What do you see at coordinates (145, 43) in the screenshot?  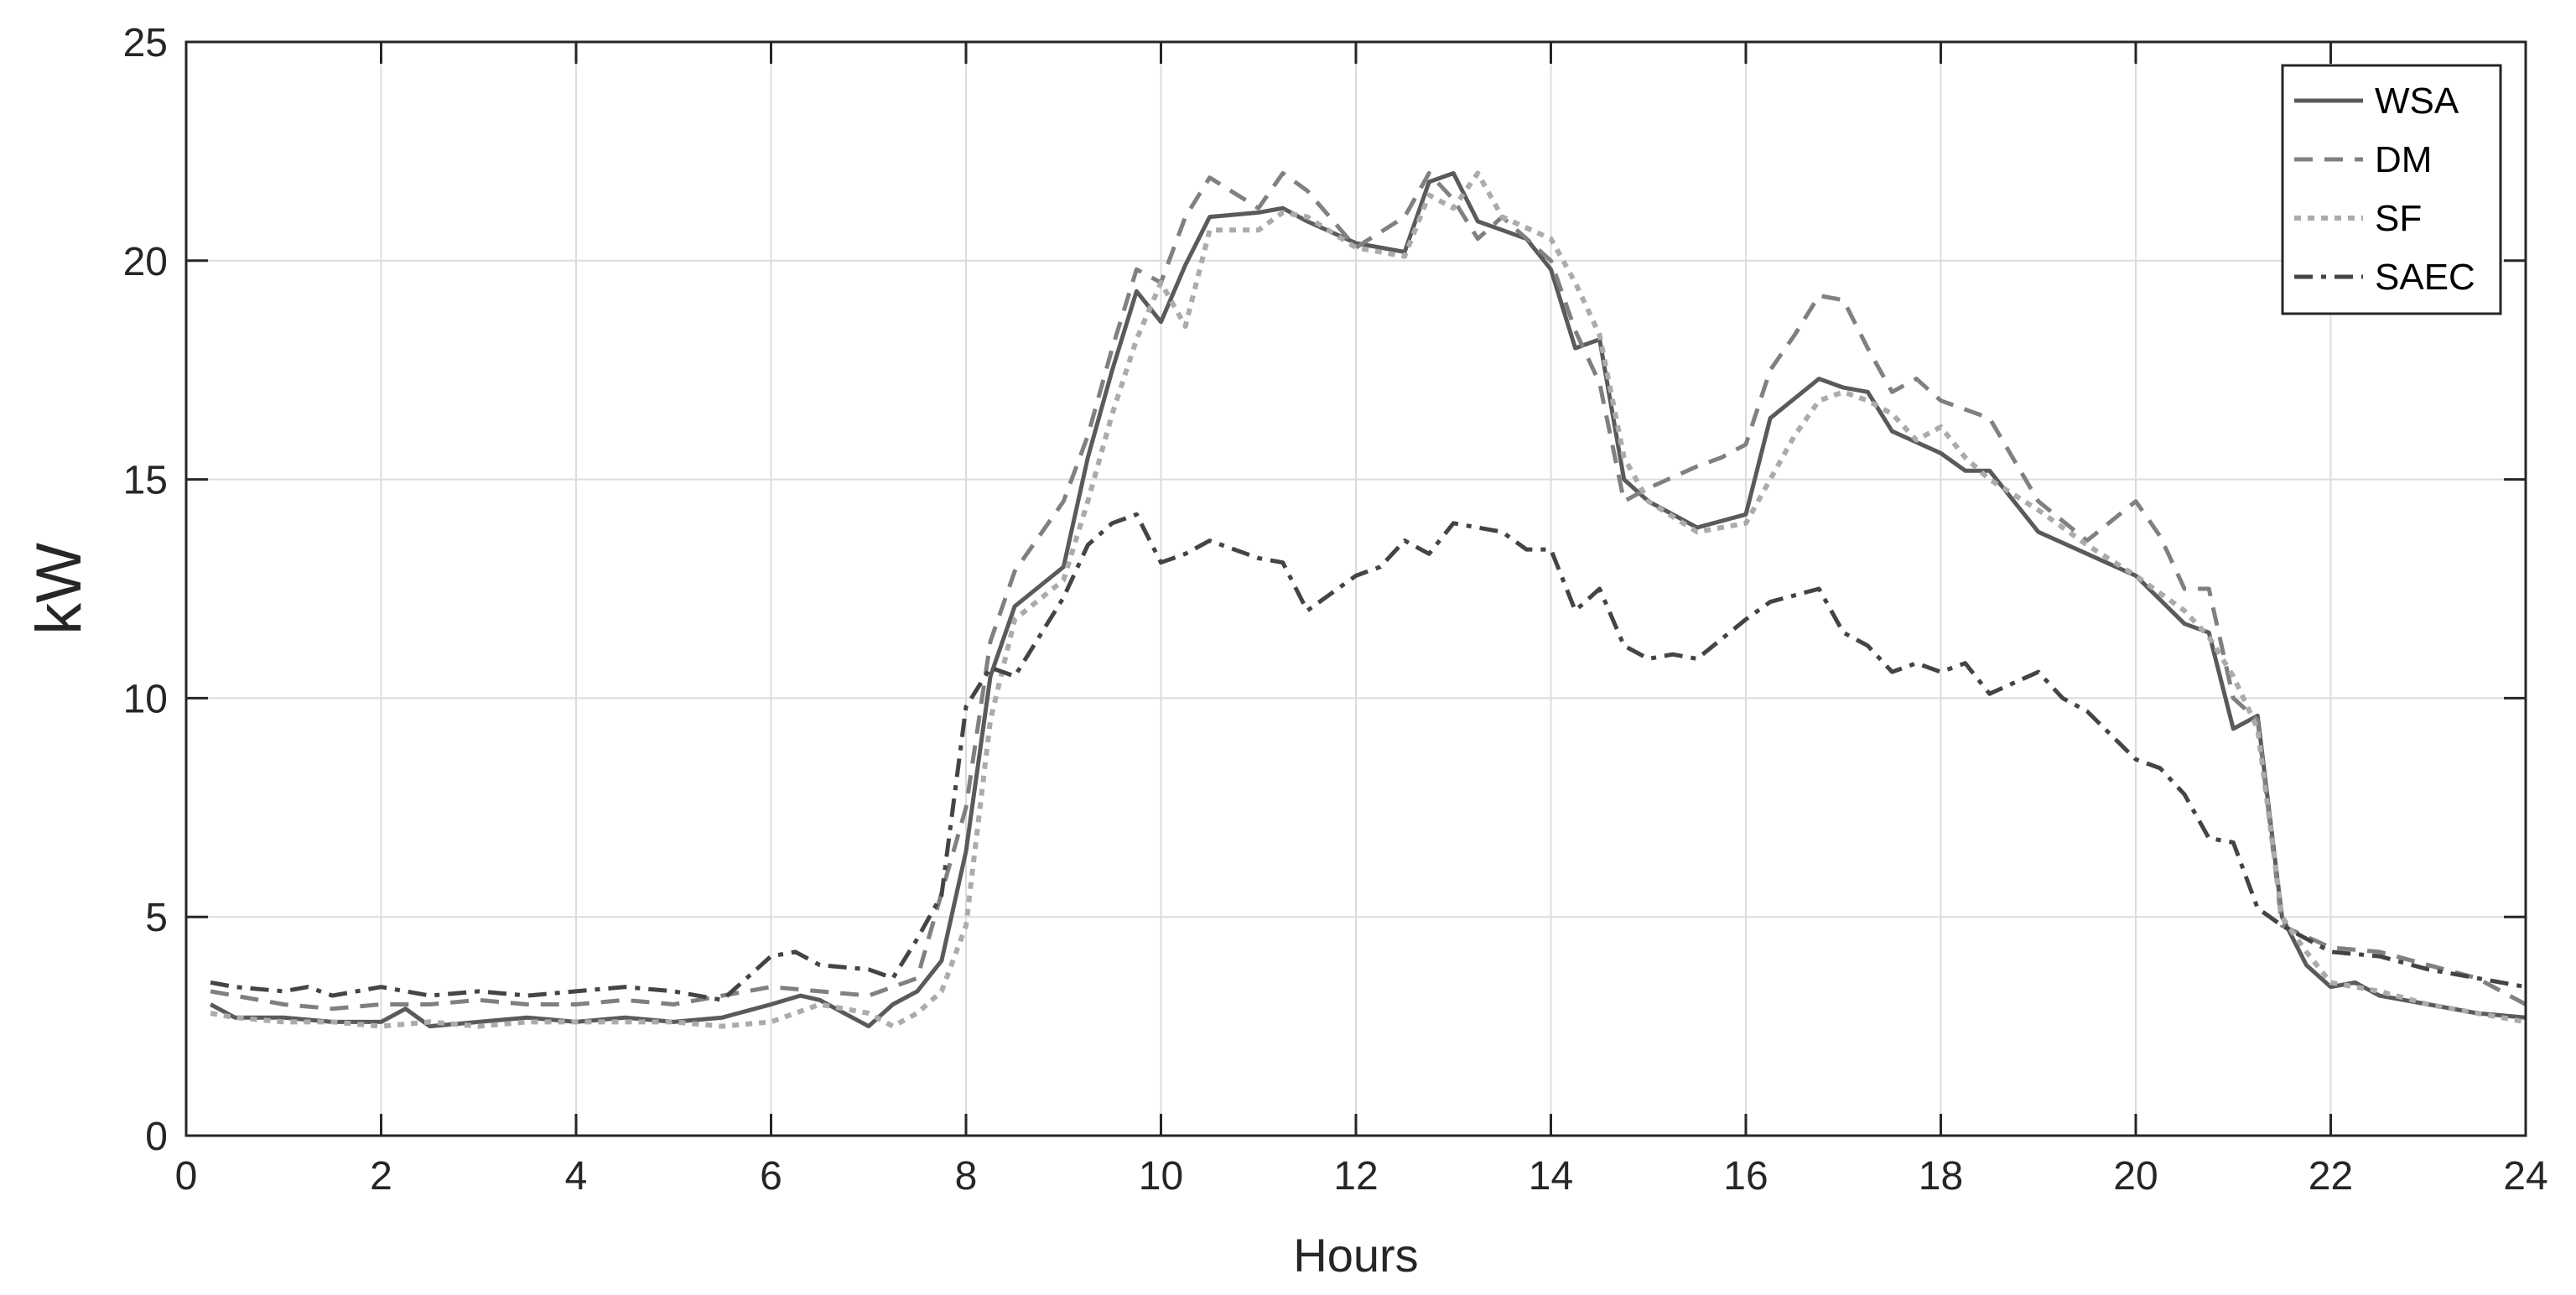 I see `y-tick-label: 25` at bounding box center [145, 43].